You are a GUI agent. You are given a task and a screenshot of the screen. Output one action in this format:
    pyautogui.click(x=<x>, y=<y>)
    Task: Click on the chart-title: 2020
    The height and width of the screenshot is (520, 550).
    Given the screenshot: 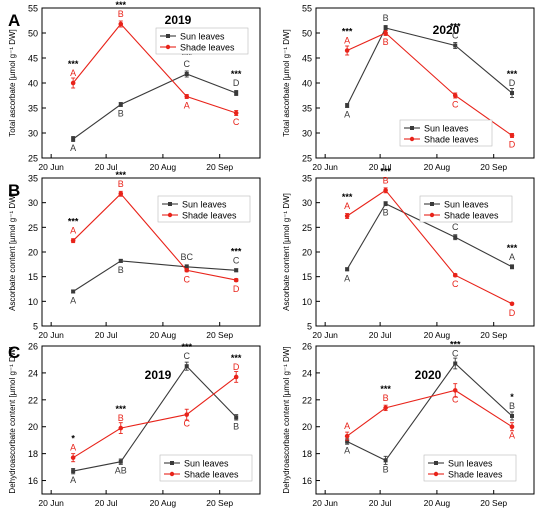 What is the action you would take?
    pyautogui.click(x=428, y=375)
    